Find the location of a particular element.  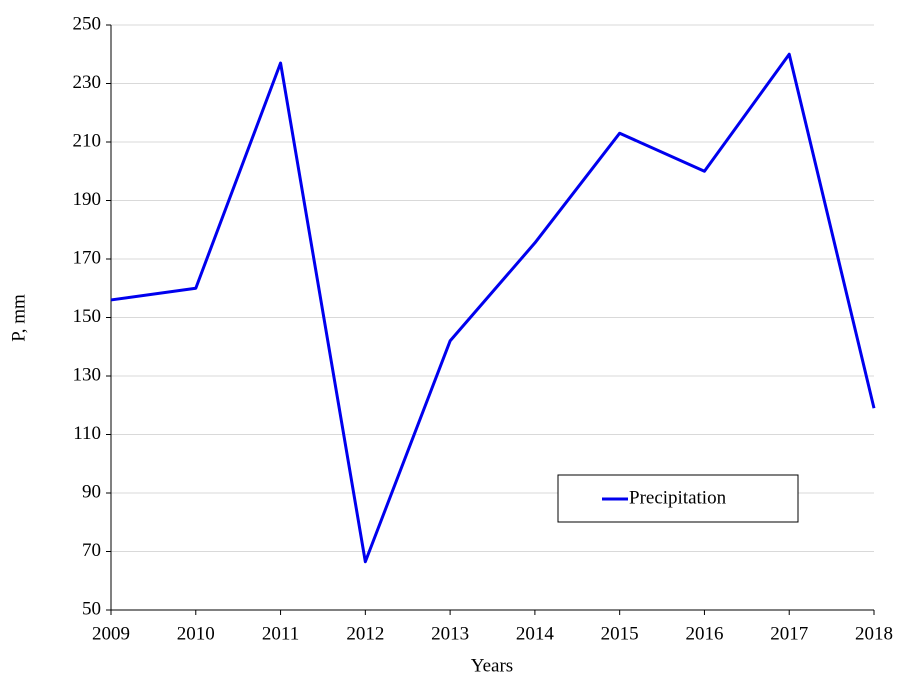

y-tick-label: 90 is located at coordinates (91, 491).